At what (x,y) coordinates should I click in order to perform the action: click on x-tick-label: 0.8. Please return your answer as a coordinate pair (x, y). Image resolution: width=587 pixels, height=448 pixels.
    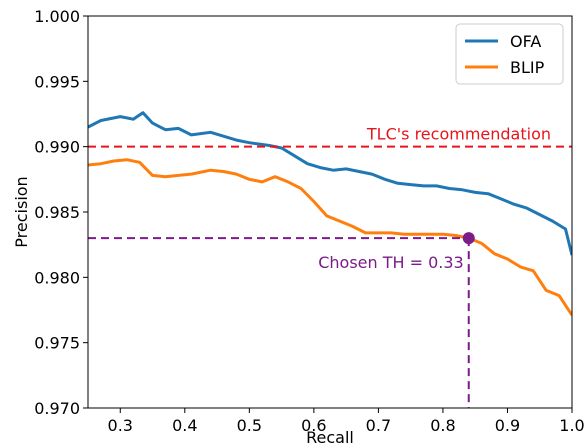
    Looking at the image, I should click on (442, 425).